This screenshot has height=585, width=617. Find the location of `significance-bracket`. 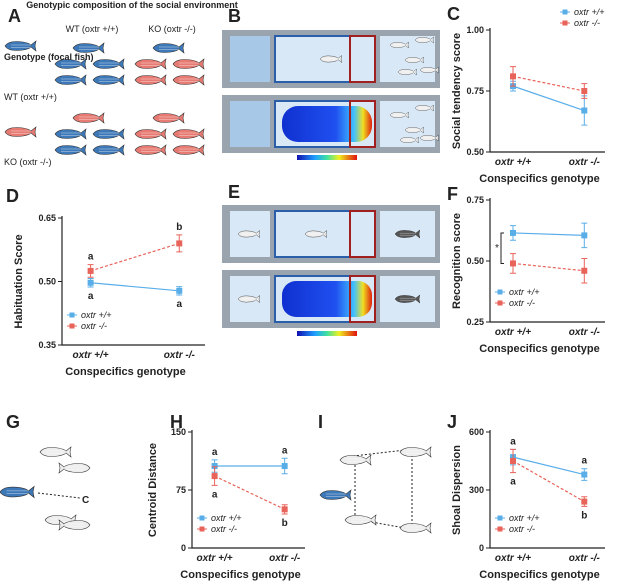

significance-bracket is located at coordinates (502, 248).